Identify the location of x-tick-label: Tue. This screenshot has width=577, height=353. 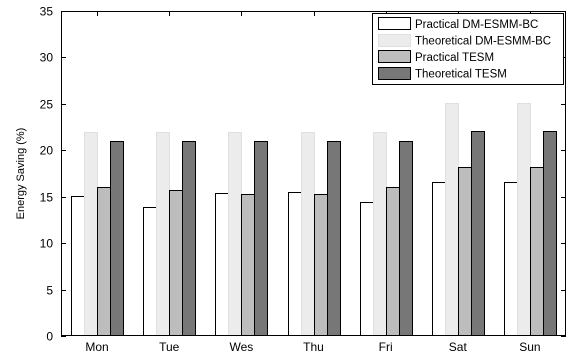
(169, 346).